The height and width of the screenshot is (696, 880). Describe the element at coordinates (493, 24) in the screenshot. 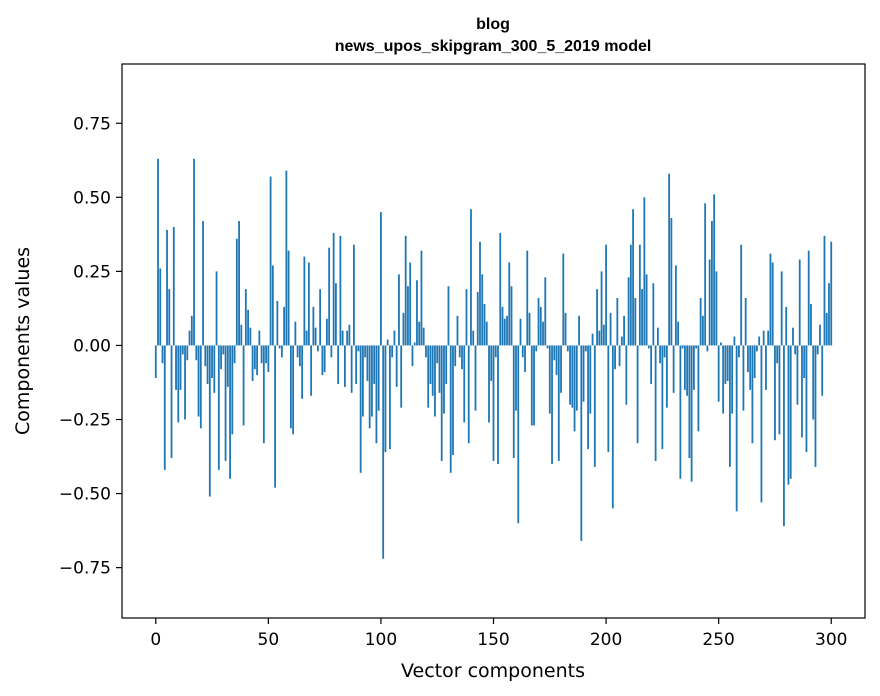

I see `chart-title: blog` at that location.